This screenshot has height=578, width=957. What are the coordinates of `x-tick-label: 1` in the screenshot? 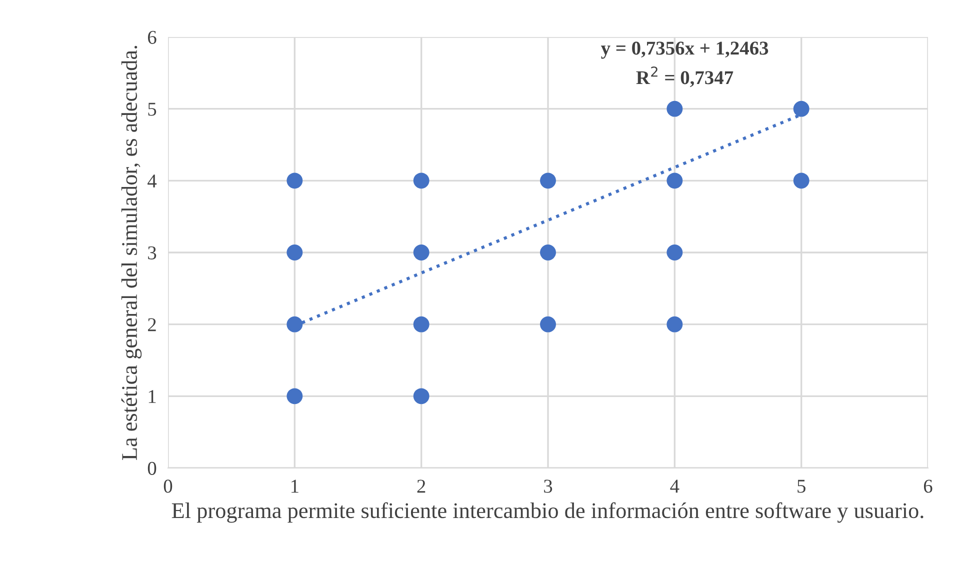 It's located at (295, 486).